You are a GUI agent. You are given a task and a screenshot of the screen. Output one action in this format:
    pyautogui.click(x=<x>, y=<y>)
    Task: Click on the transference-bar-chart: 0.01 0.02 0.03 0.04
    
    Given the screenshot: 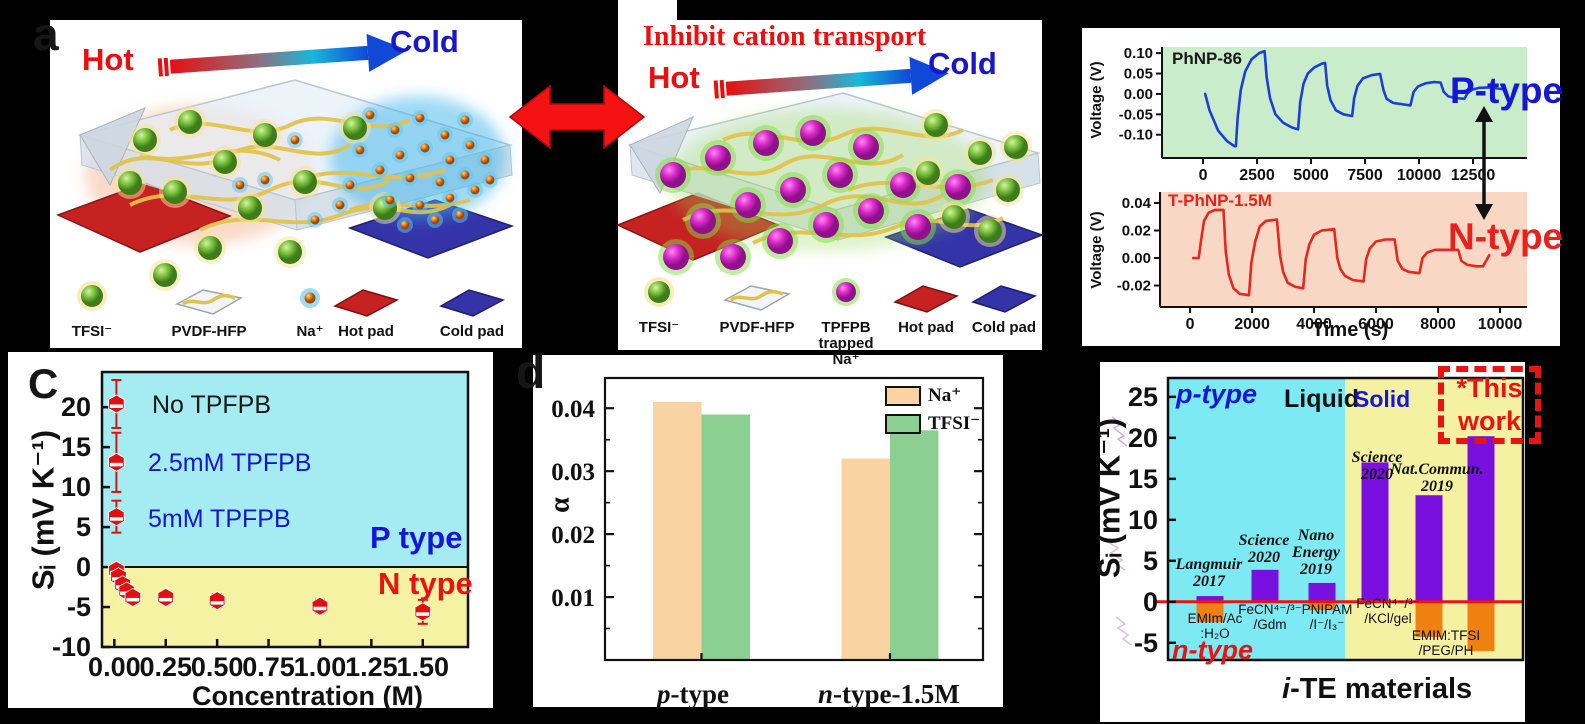 What is the action you would take?
    pyautogui.click(x=768, y=519)
    